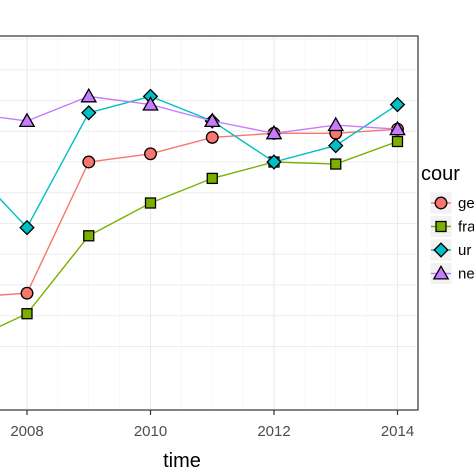  I want to click on legend-label-ur: ur, so click(464, 250).